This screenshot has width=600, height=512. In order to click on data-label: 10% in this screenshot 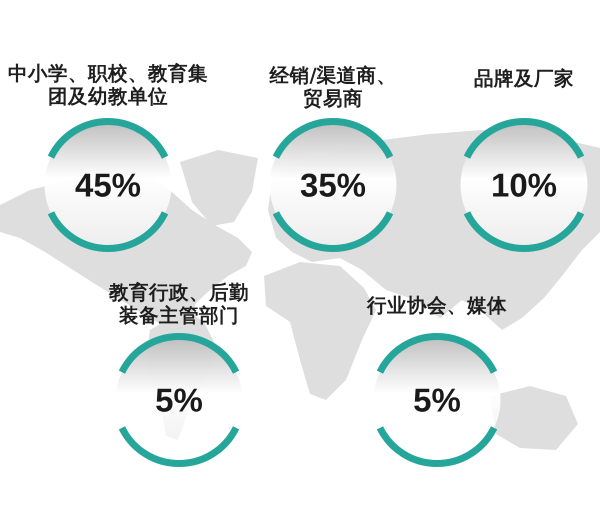, I will do `click(524, 185)`.